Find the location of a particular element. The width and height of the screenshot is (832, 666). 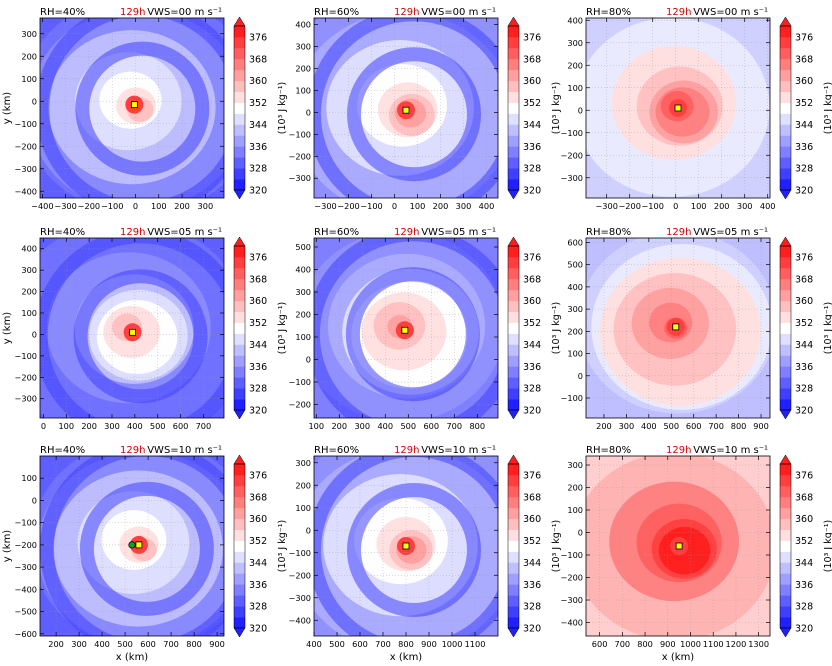

y-axis-label: y (km) is located at coordinates (7, 546).